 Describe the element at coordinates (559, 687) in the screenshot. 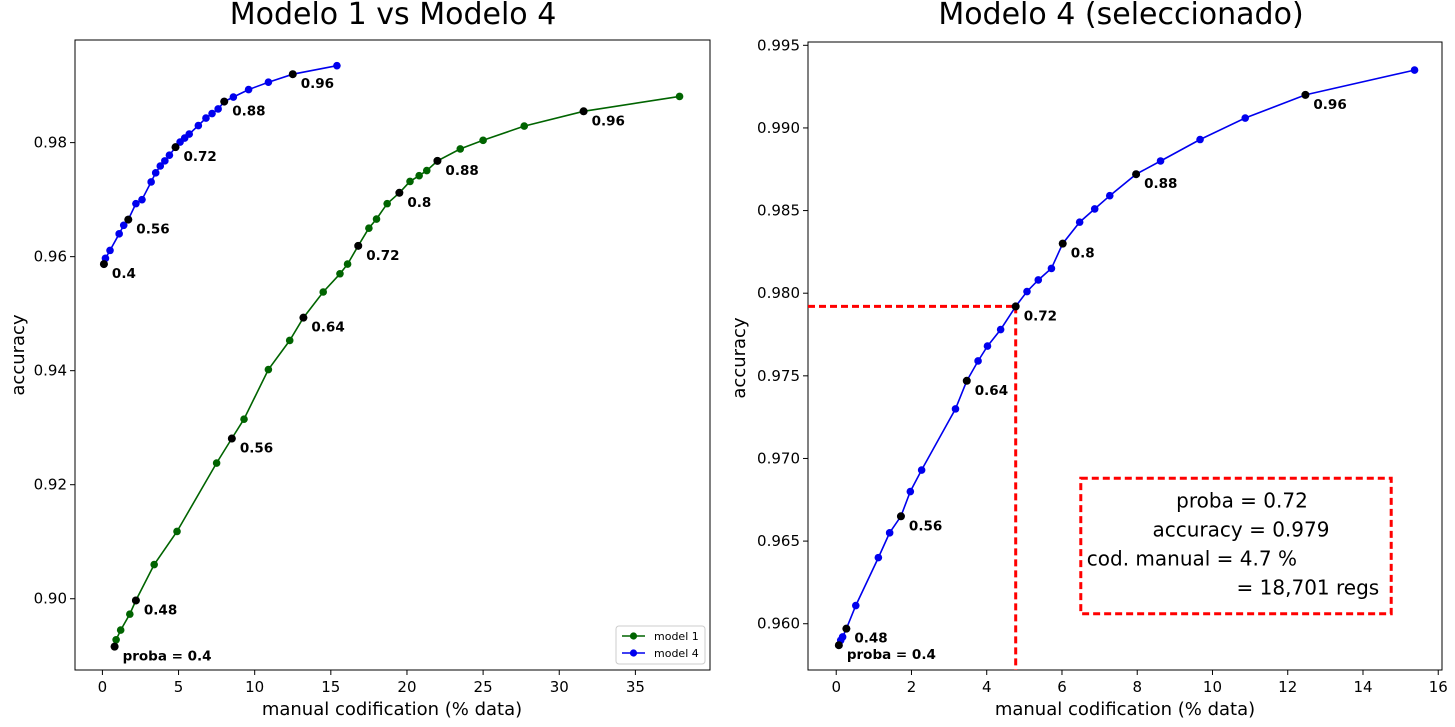

I see `x-tick-label: 30` at that location.